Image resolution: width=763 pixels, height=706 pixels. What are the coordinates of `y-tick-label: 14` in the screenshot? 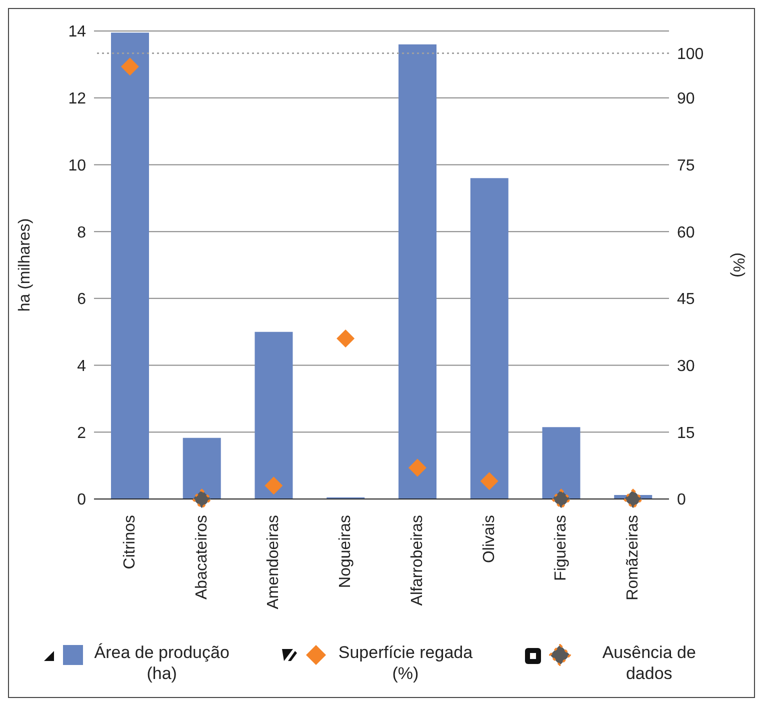 It's located at (77, 32).